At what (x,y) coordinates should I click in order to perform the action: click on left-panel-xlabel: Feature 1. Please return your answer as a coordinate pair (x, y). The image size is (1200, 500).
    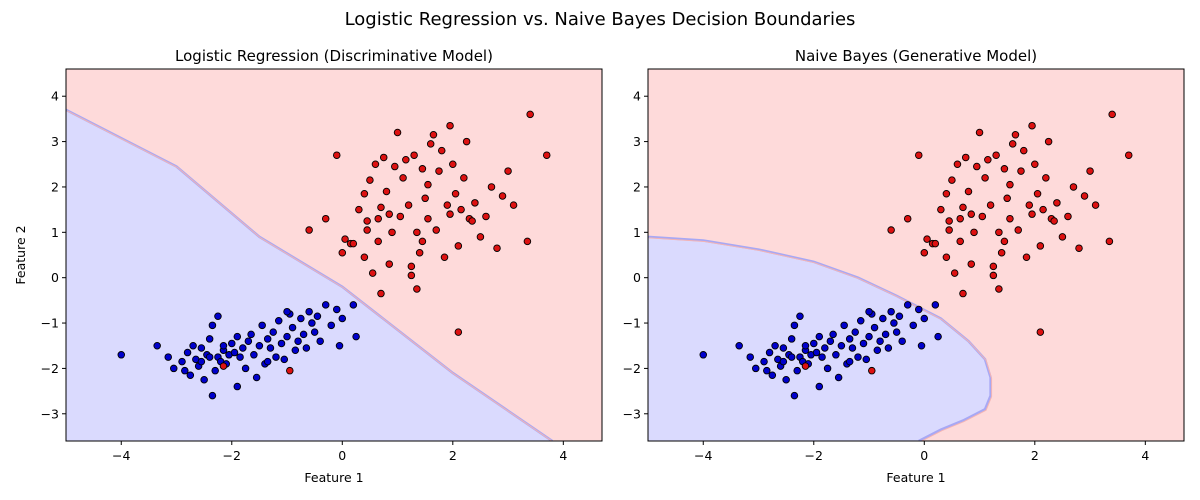
    Looking at the image, I should click on (333, 477).